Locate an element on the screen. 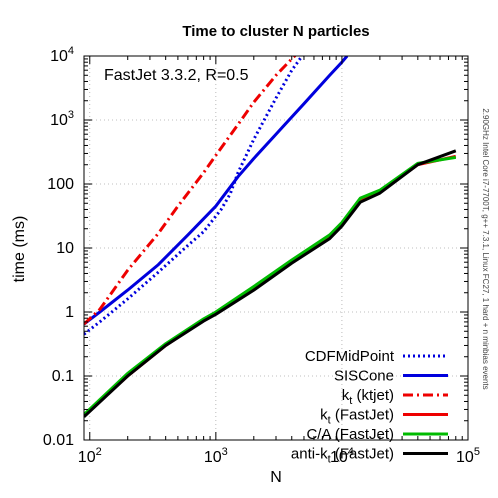 The image size is (498, 498). y-axis-label: time (ms) is located at coordinates (19, 249).